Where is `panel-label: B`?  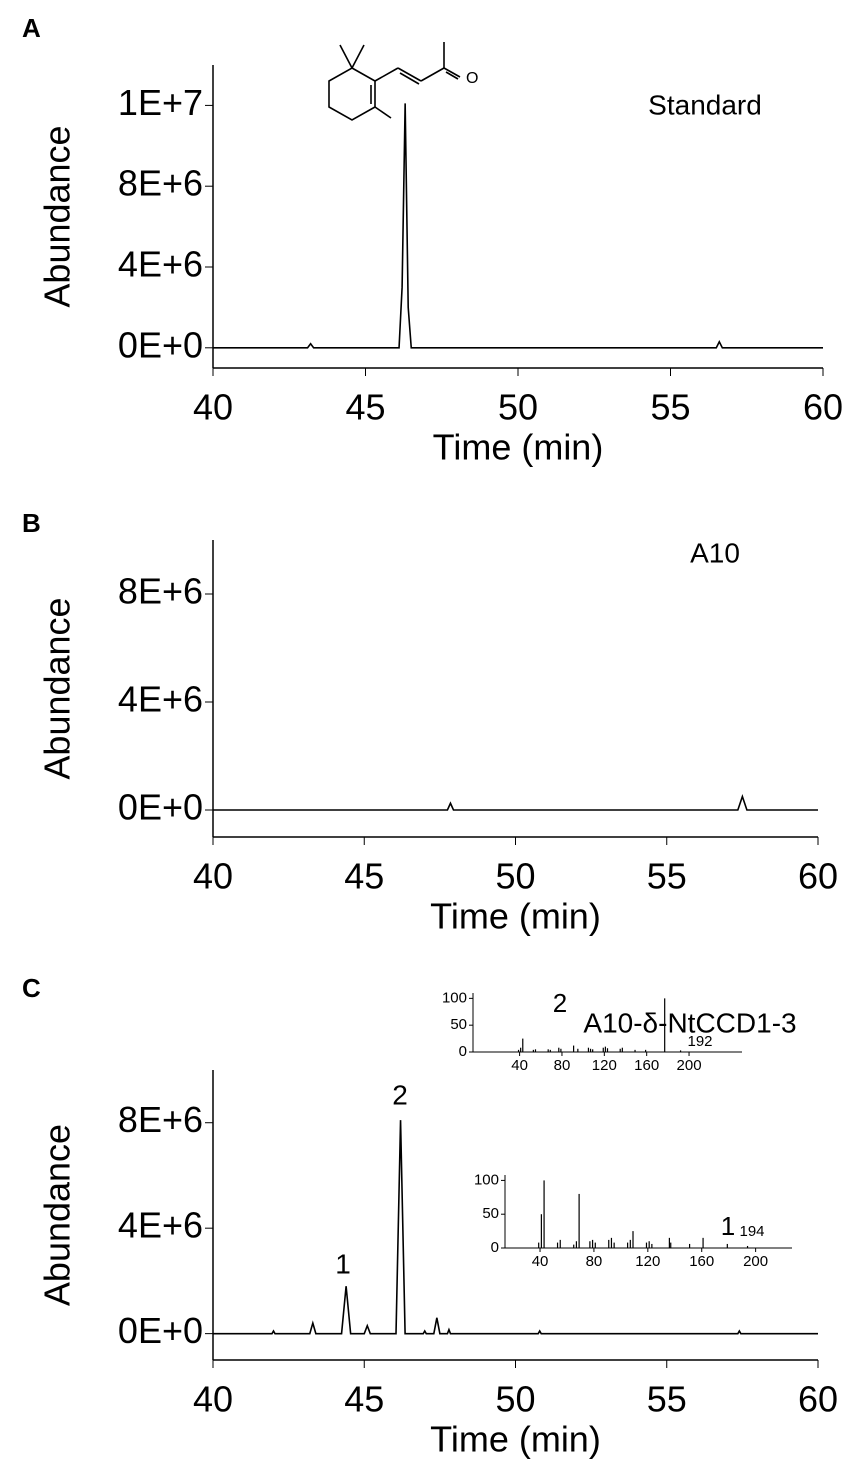 panel-label: B is located at coordinates (31, 523).